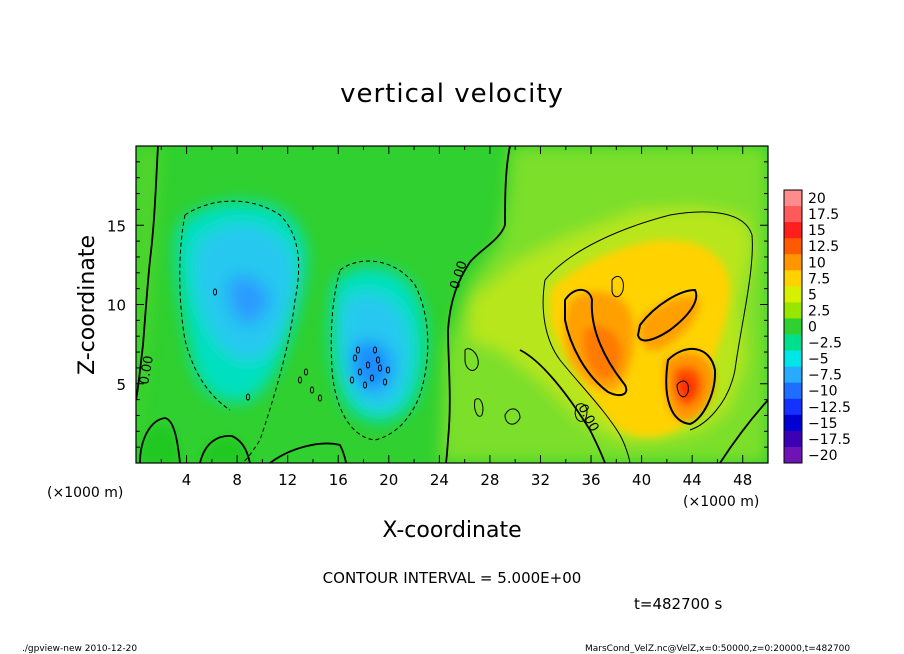  I want to click on colorbar-label: 5, so click(812, 295).